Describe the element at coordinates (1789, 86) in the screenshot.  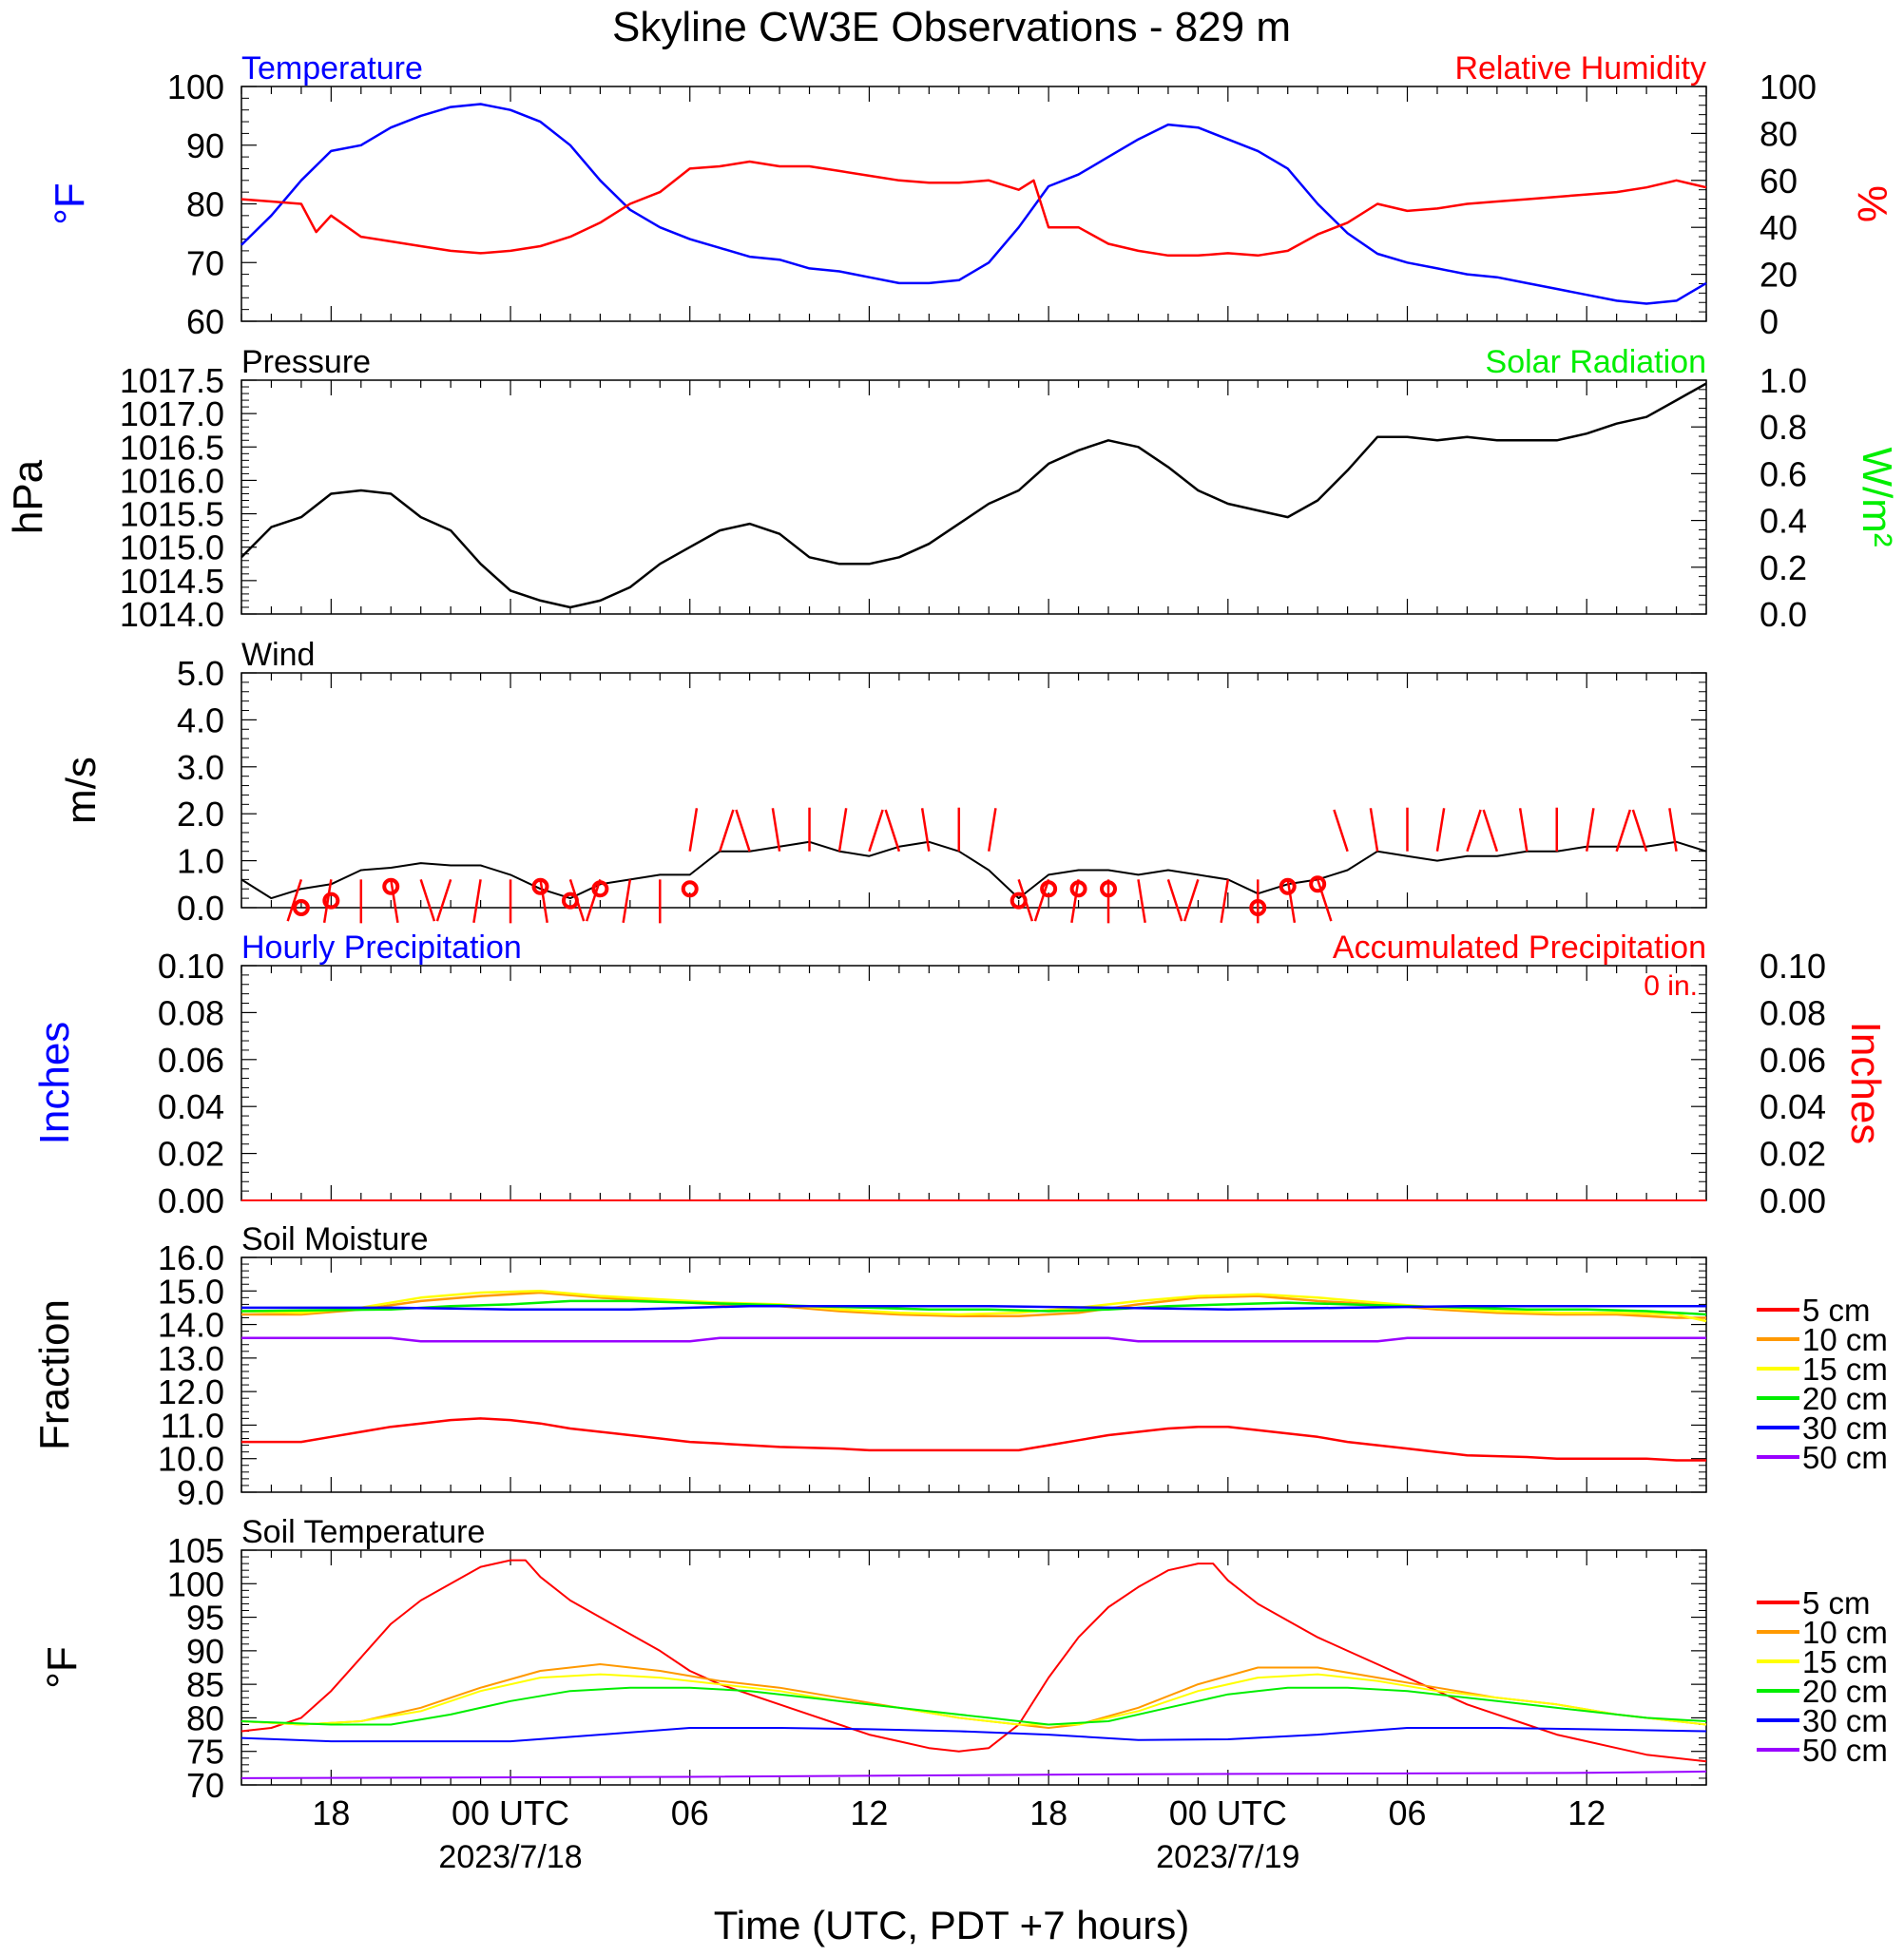
I see `y-right-tick-label: 100` at that location.